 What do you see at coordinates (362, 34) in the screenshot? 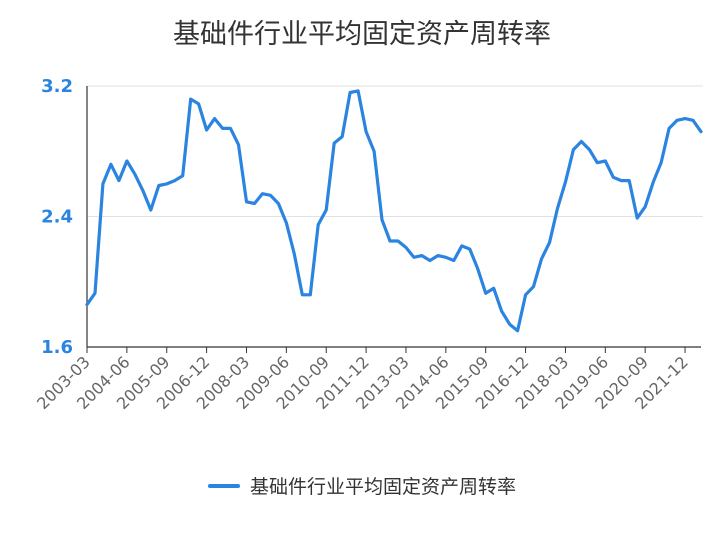
I see `chart-title: 基础件行业平均固定资产周转率` at bounding box center [362, 34].